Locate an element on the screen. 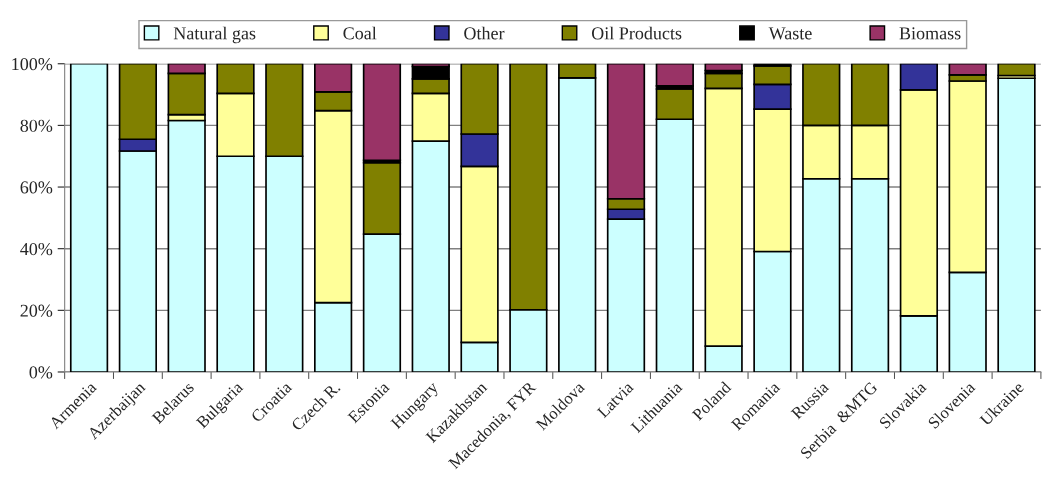 Image resolution: width=1043 pixels, height=502 pixels. y-tick-label: 40% is located at coordinates (36, 249).